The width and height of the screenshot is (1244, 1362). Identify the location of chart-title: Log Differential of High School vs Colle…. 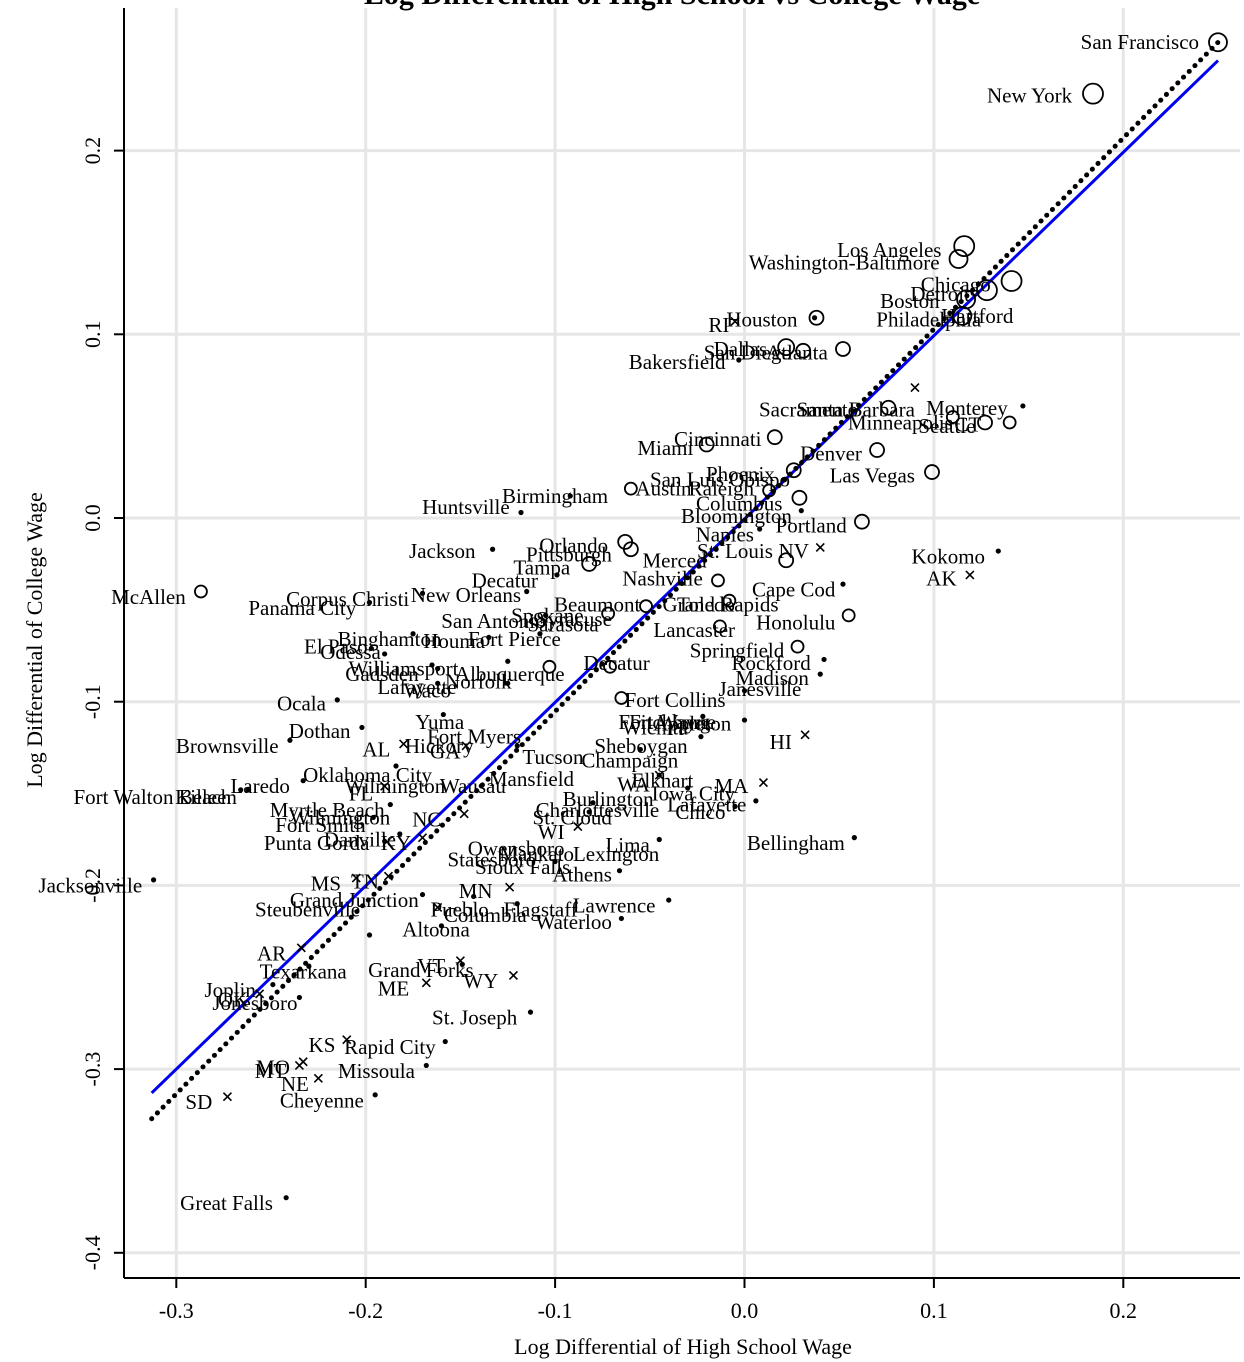
(672, 5).